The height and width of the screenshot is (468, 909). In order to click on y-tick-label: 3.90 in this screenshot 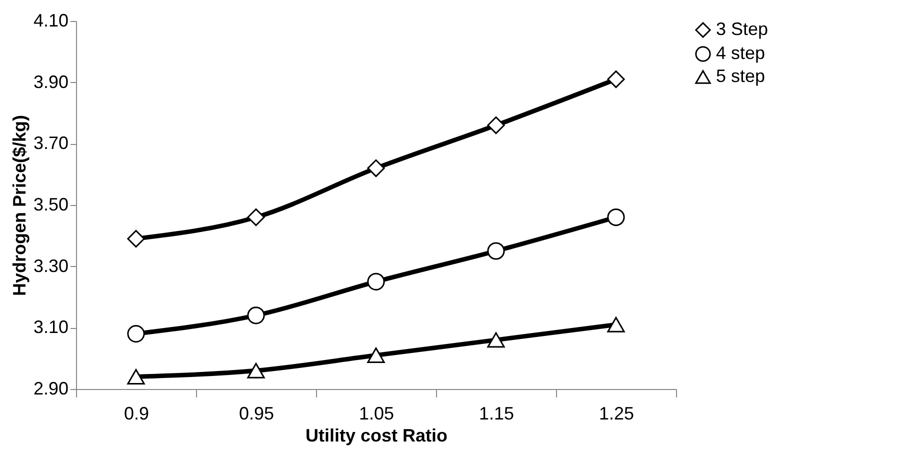, I will do `click(50, 82)`.